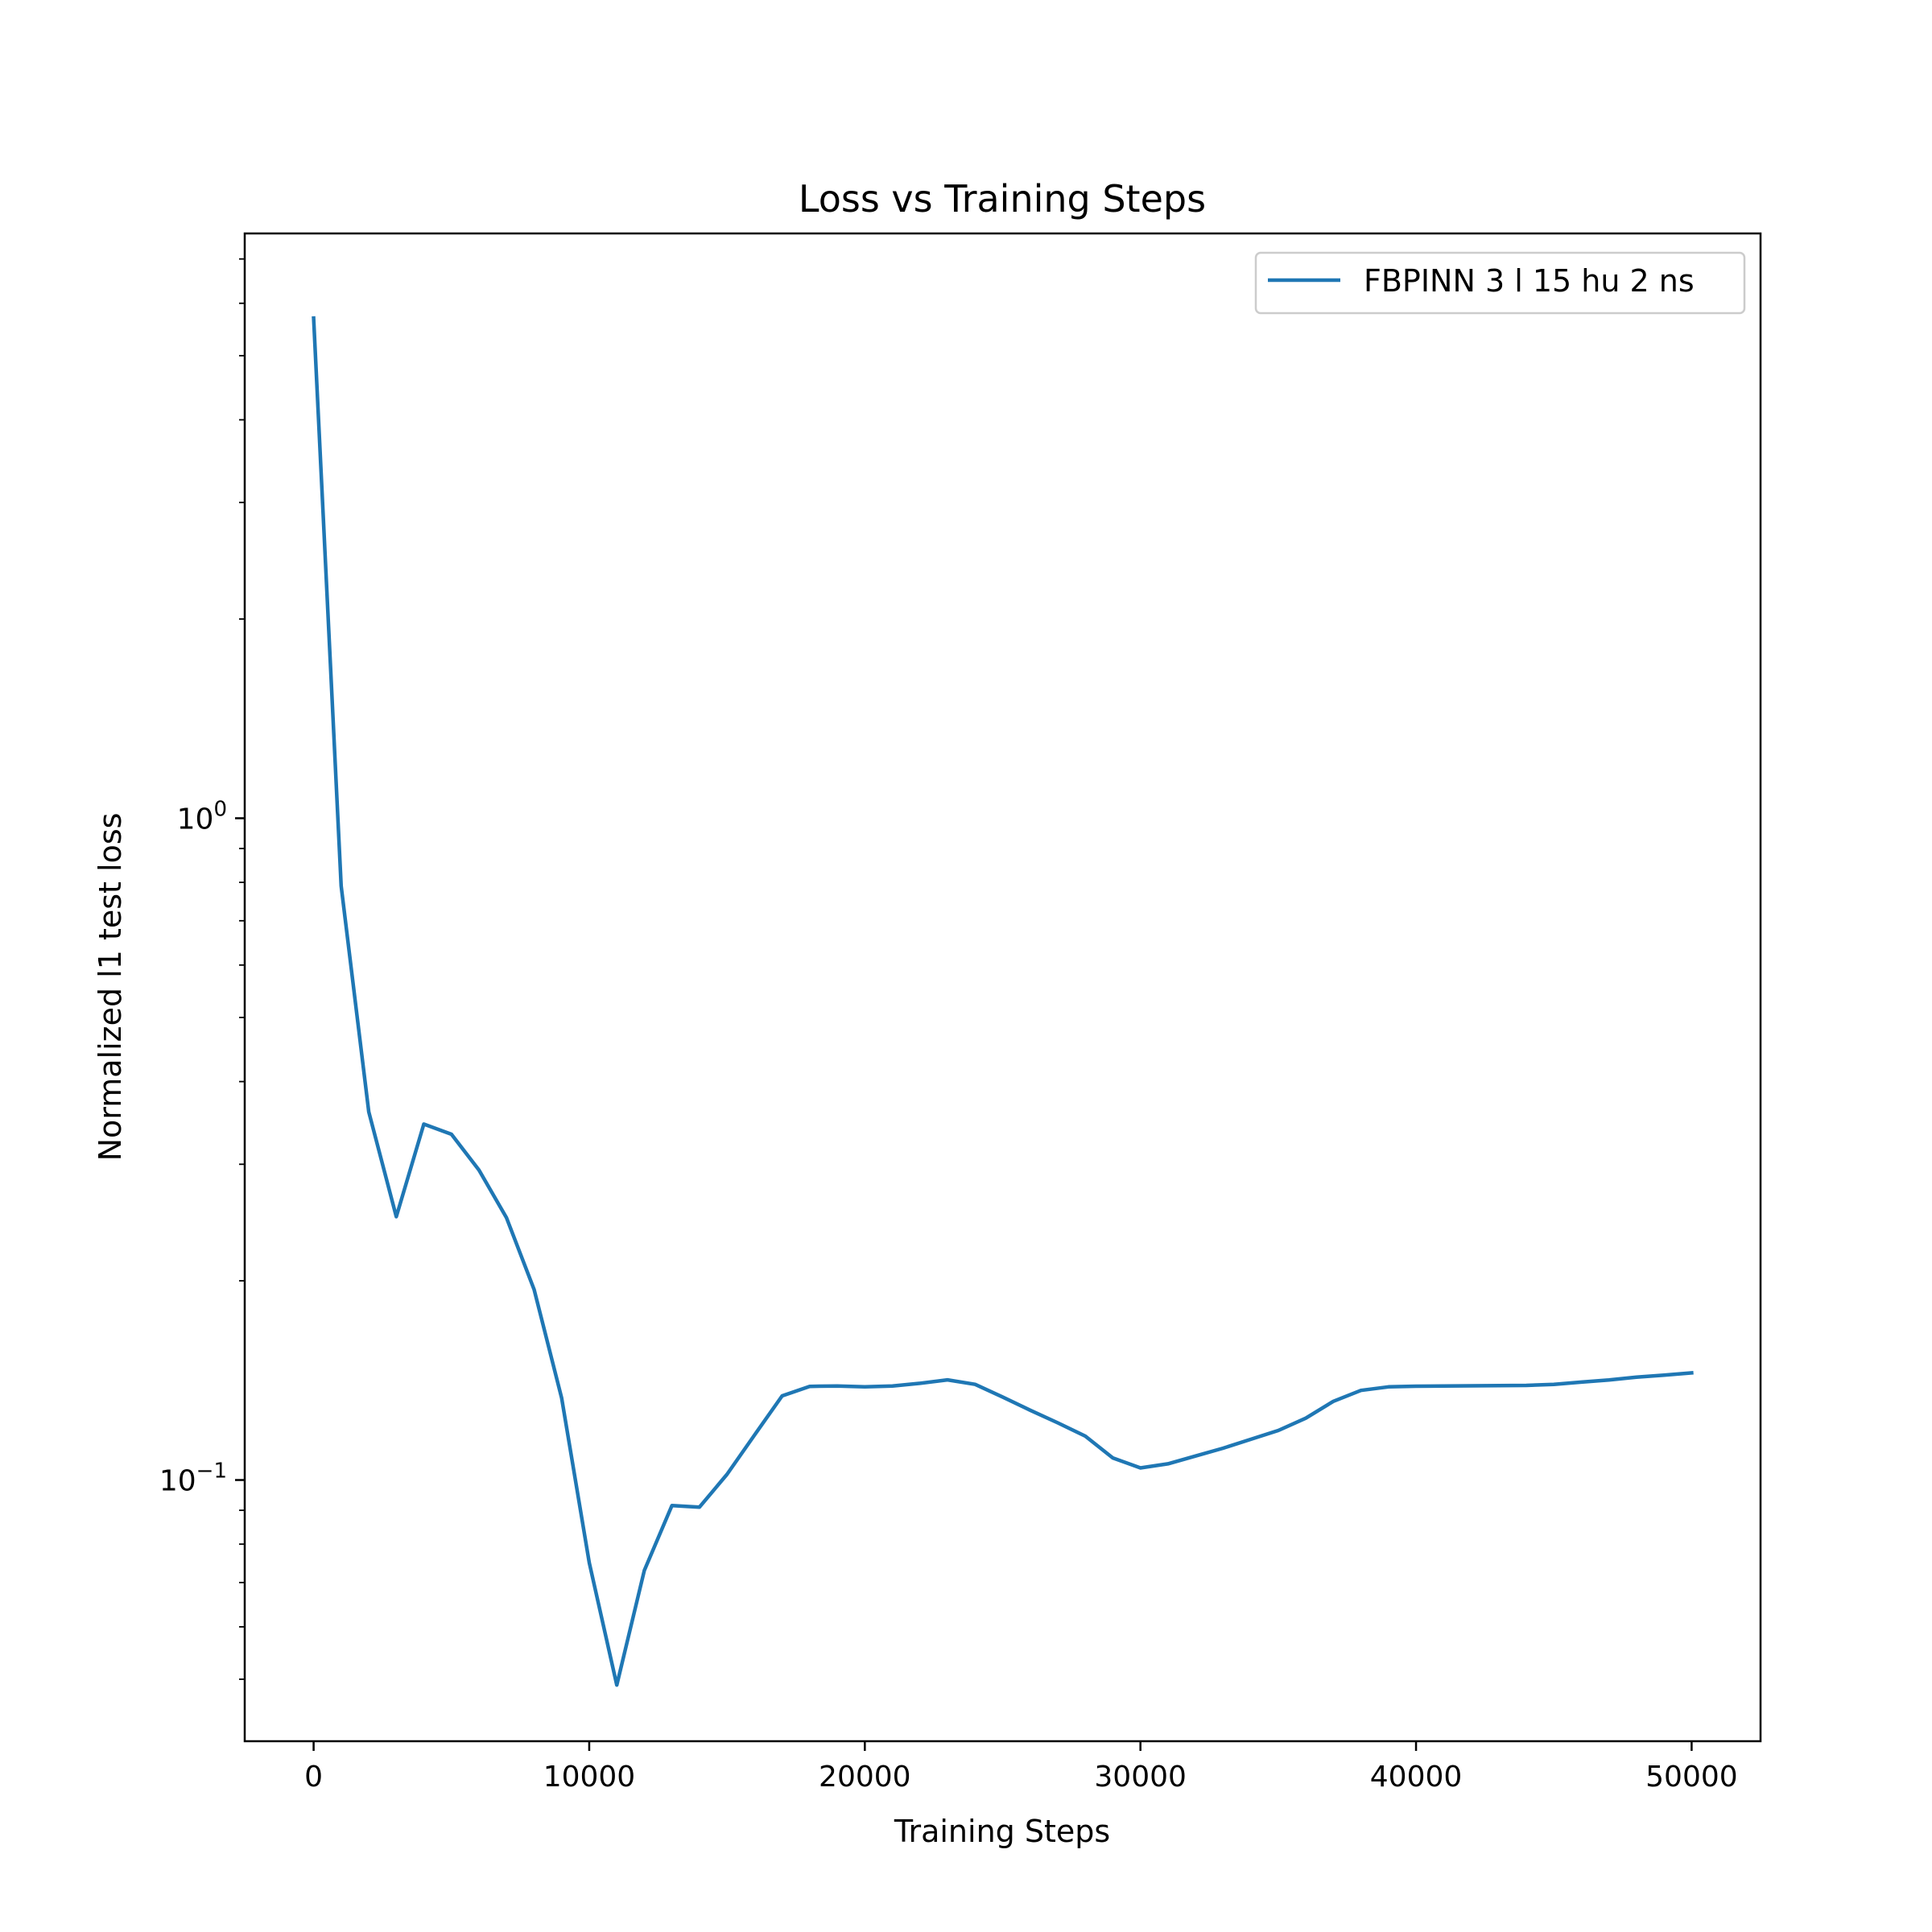 Image resolution: width=1932 pixels, height=1932 pixels. I want to click on legend-box, so click(1500, 283).